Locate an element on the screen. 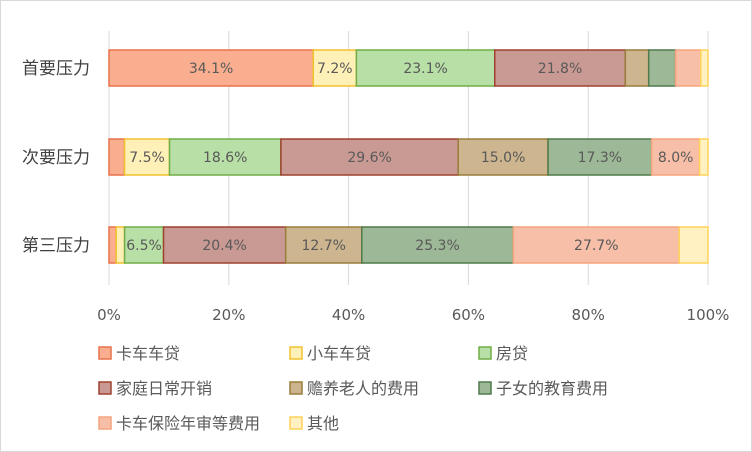 This screenshot has width=752, height=452. data-label: 18.6% is located at coordinates (225, 158).